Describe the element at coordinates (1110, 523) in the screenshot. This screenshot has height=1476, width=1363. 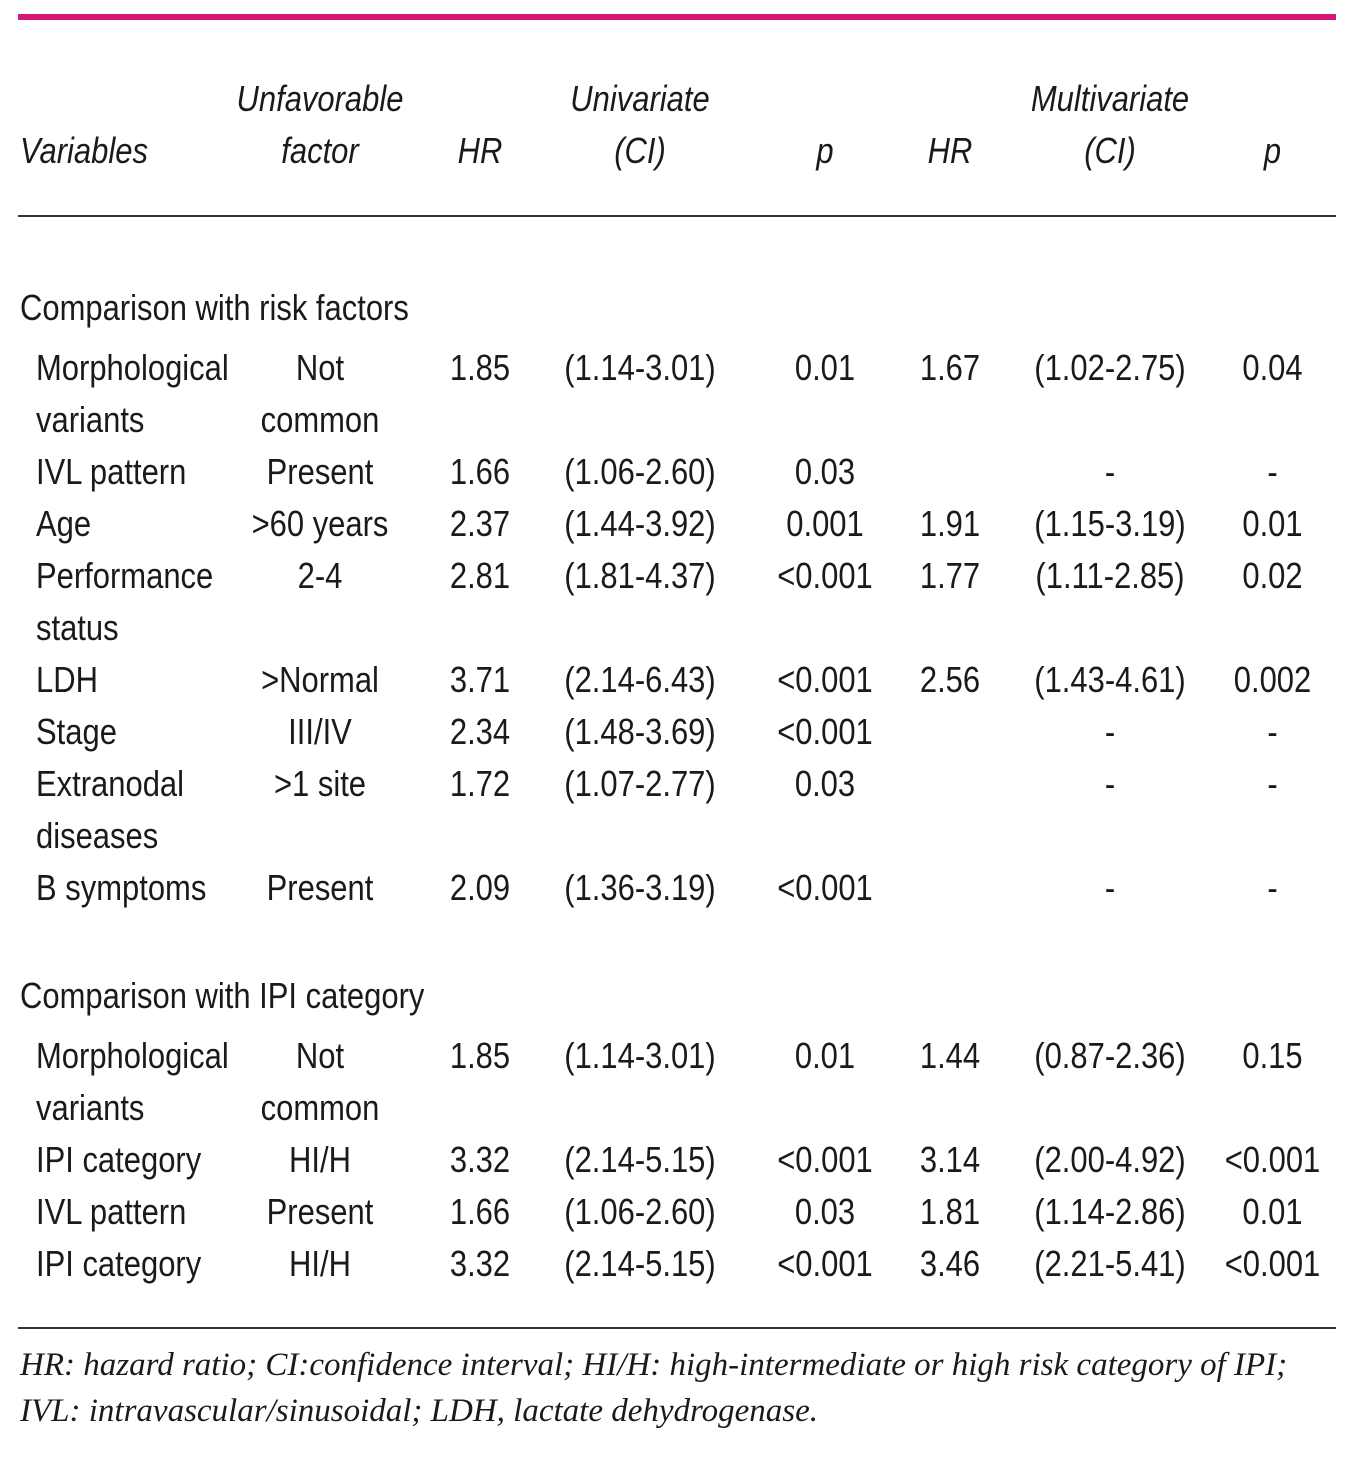
I see `row-multi-ci: (1.15-3.19)` at that location.